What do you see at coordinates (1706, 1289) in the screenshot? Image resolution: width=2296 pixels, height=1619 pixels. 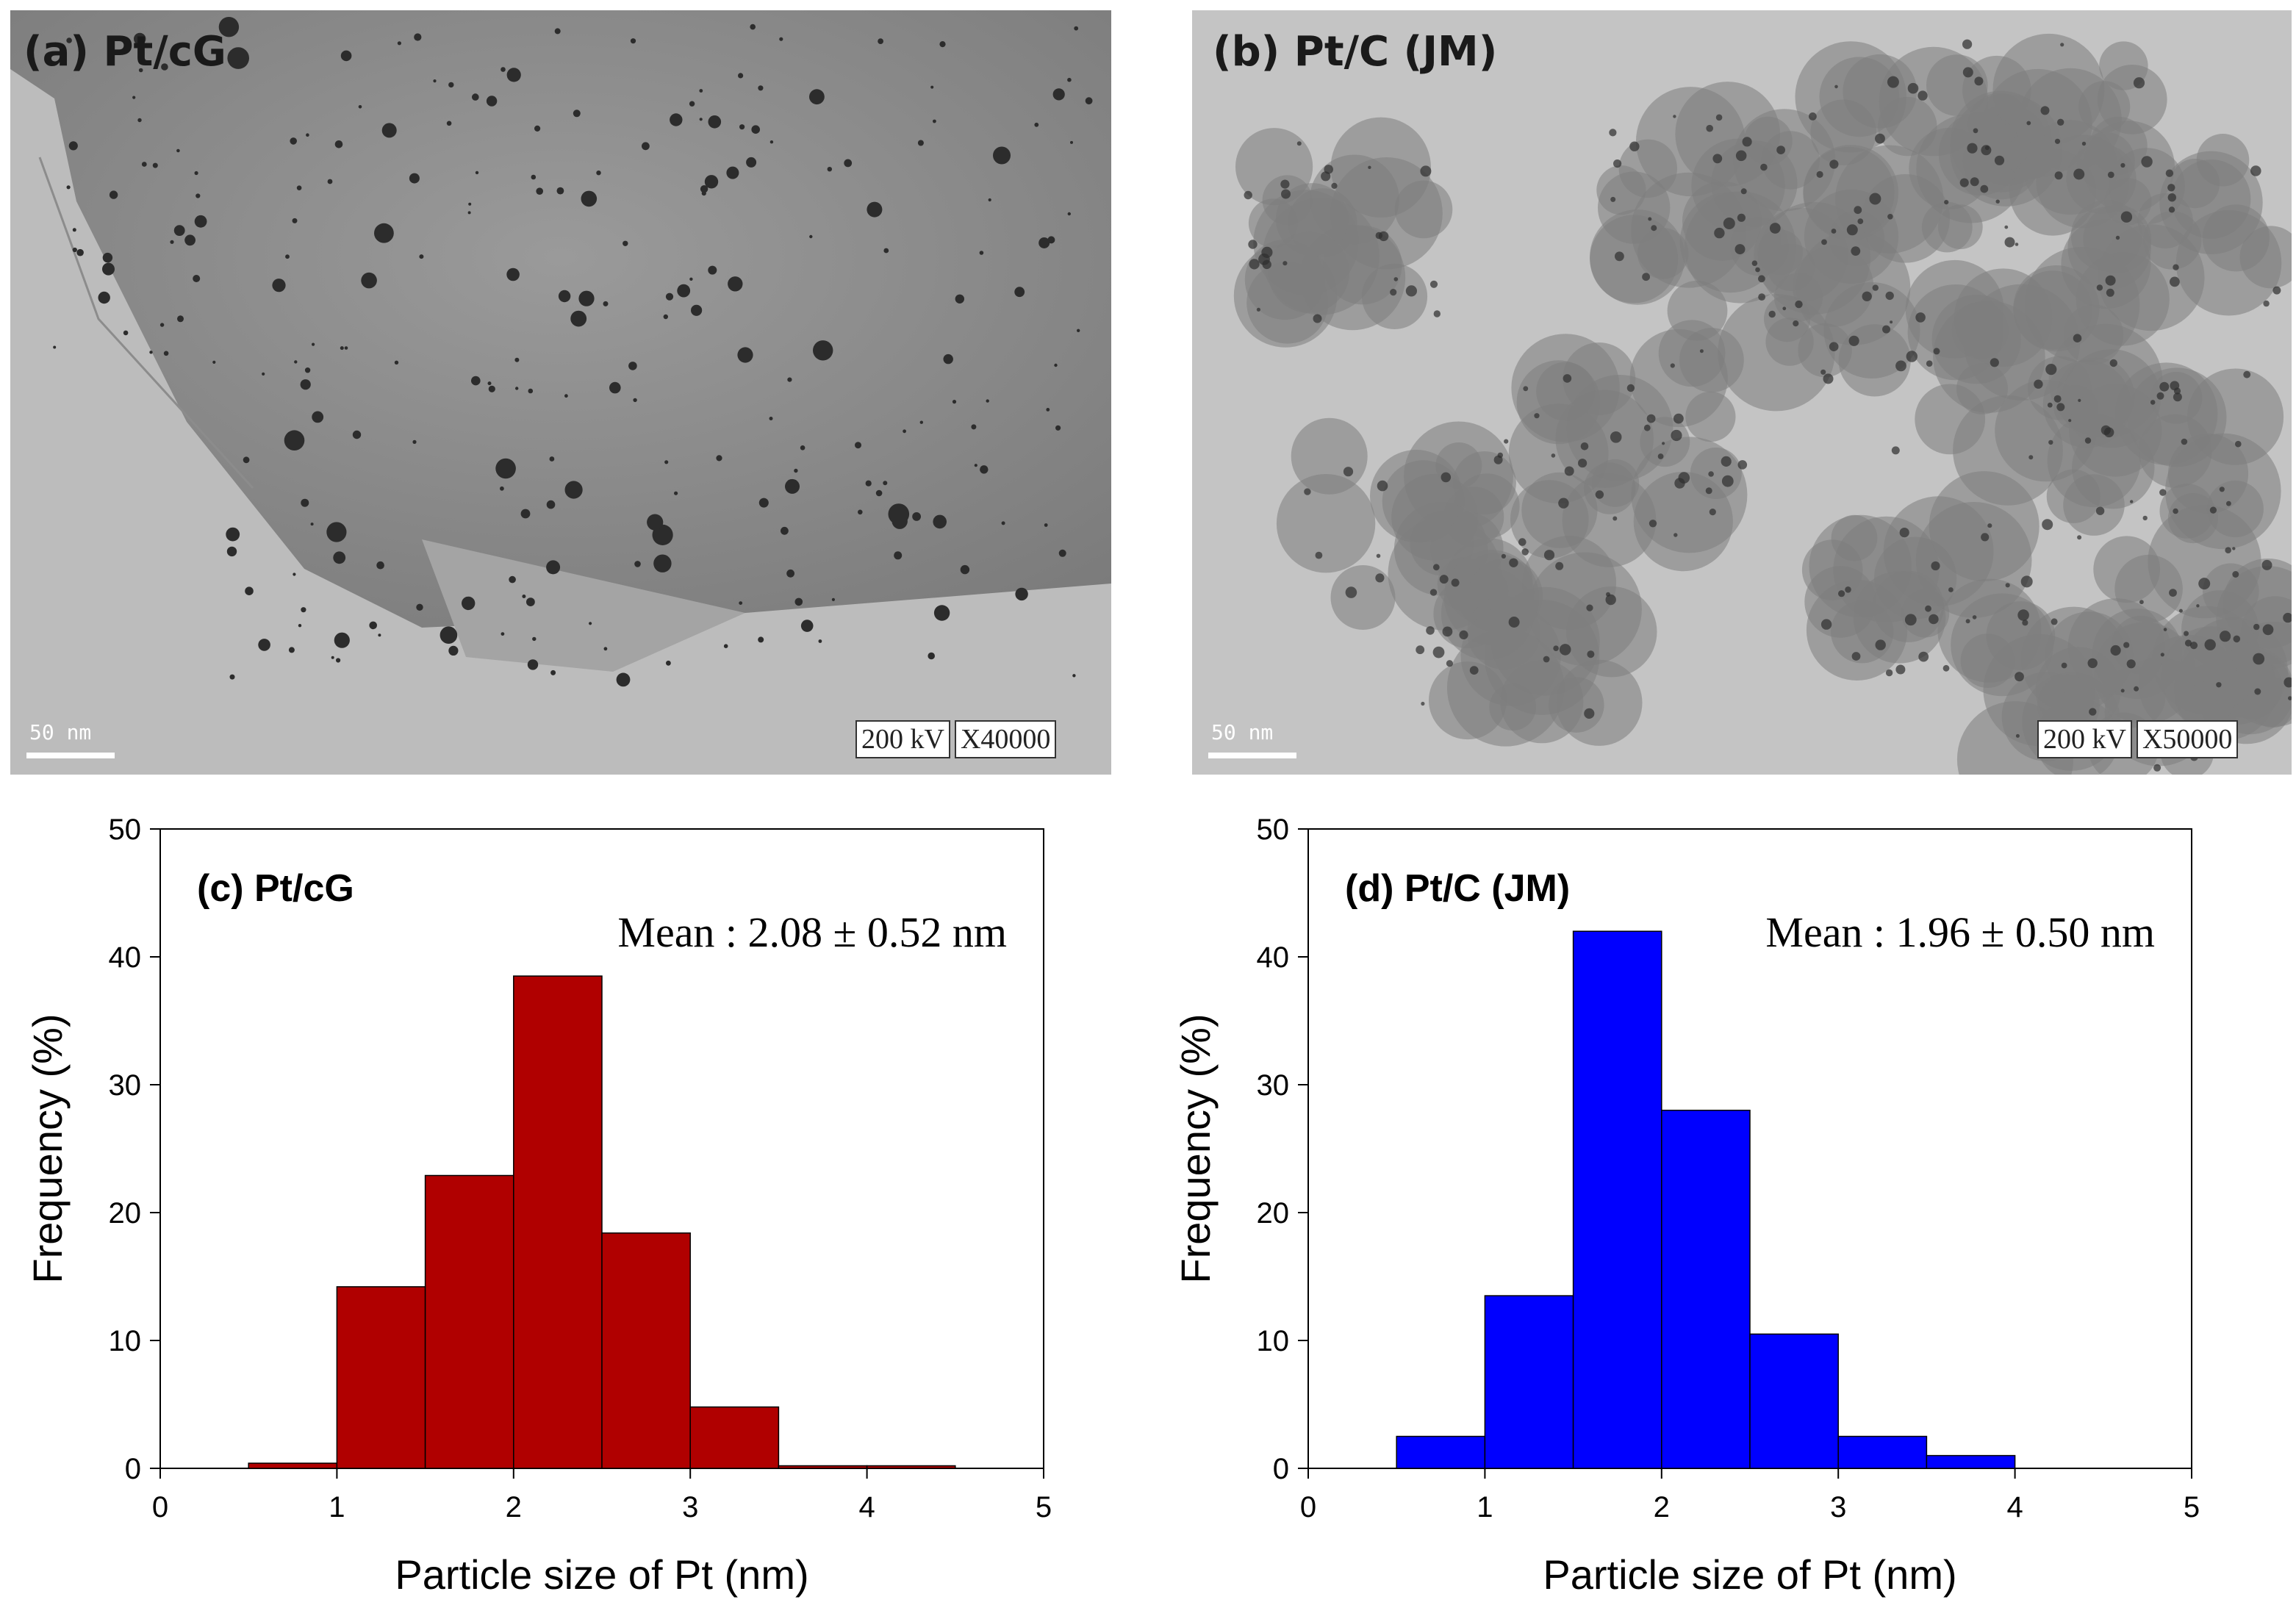 I see `hist-d-bar` at bounding box center [1706, 1289].